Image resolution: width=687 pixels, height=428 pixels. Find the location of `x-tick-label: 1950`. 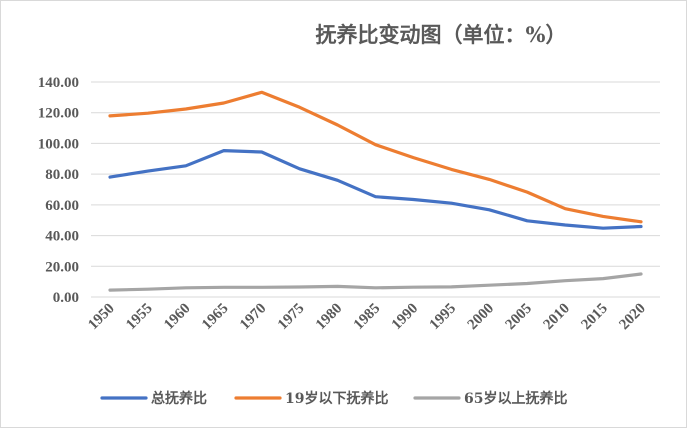

x-tick-label: 1950 is located at coordinates (101, 317).